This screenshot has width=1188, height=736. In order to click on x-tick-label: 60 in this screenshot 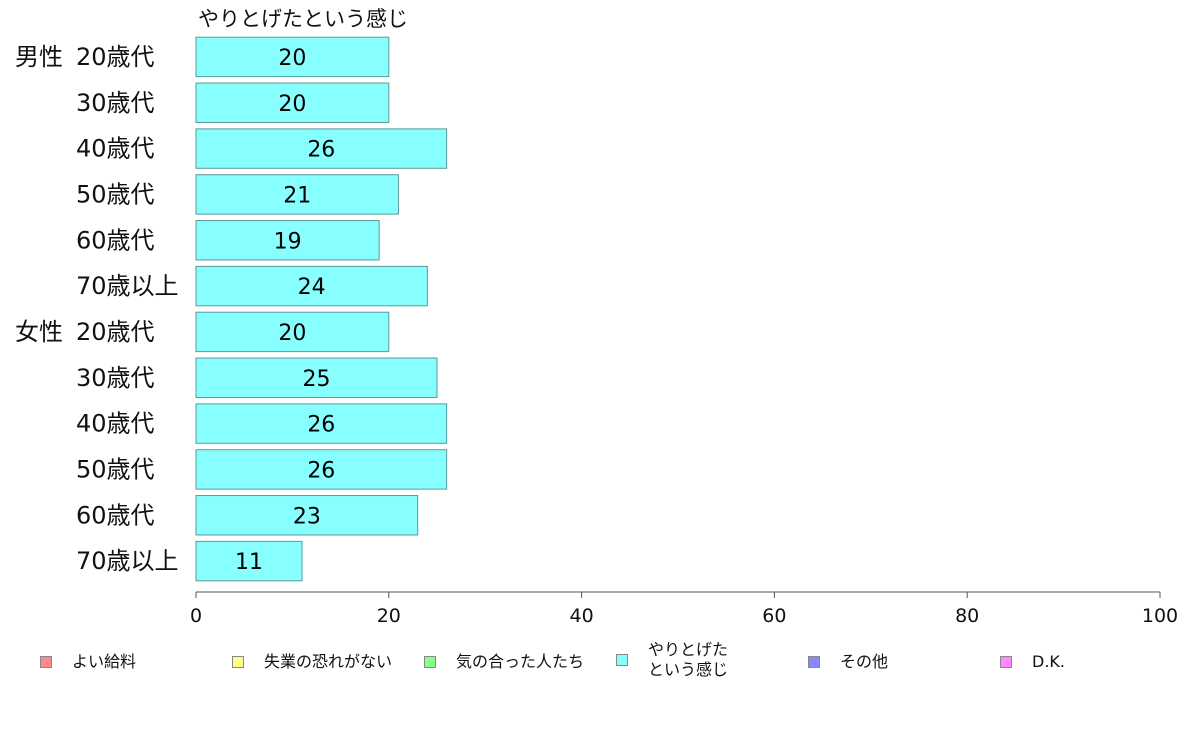, I will do `click(774, 616)`.